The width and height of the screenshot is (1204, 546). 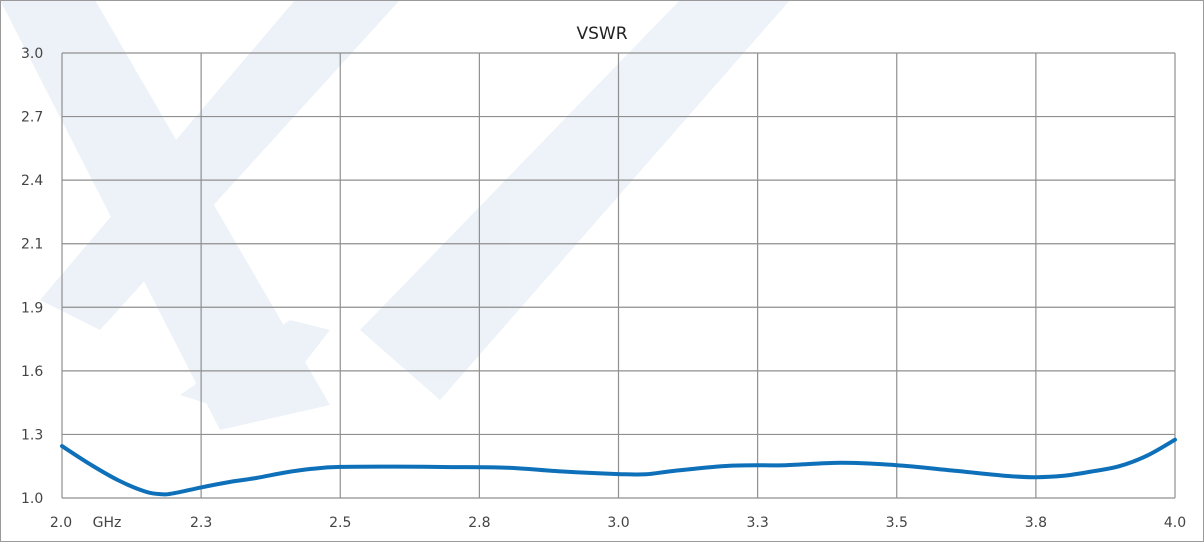 What do you see at coordinates (32, 372) in the screenshot?
I see `y-tick-label: 1.6` at bounding box center [32, 372].